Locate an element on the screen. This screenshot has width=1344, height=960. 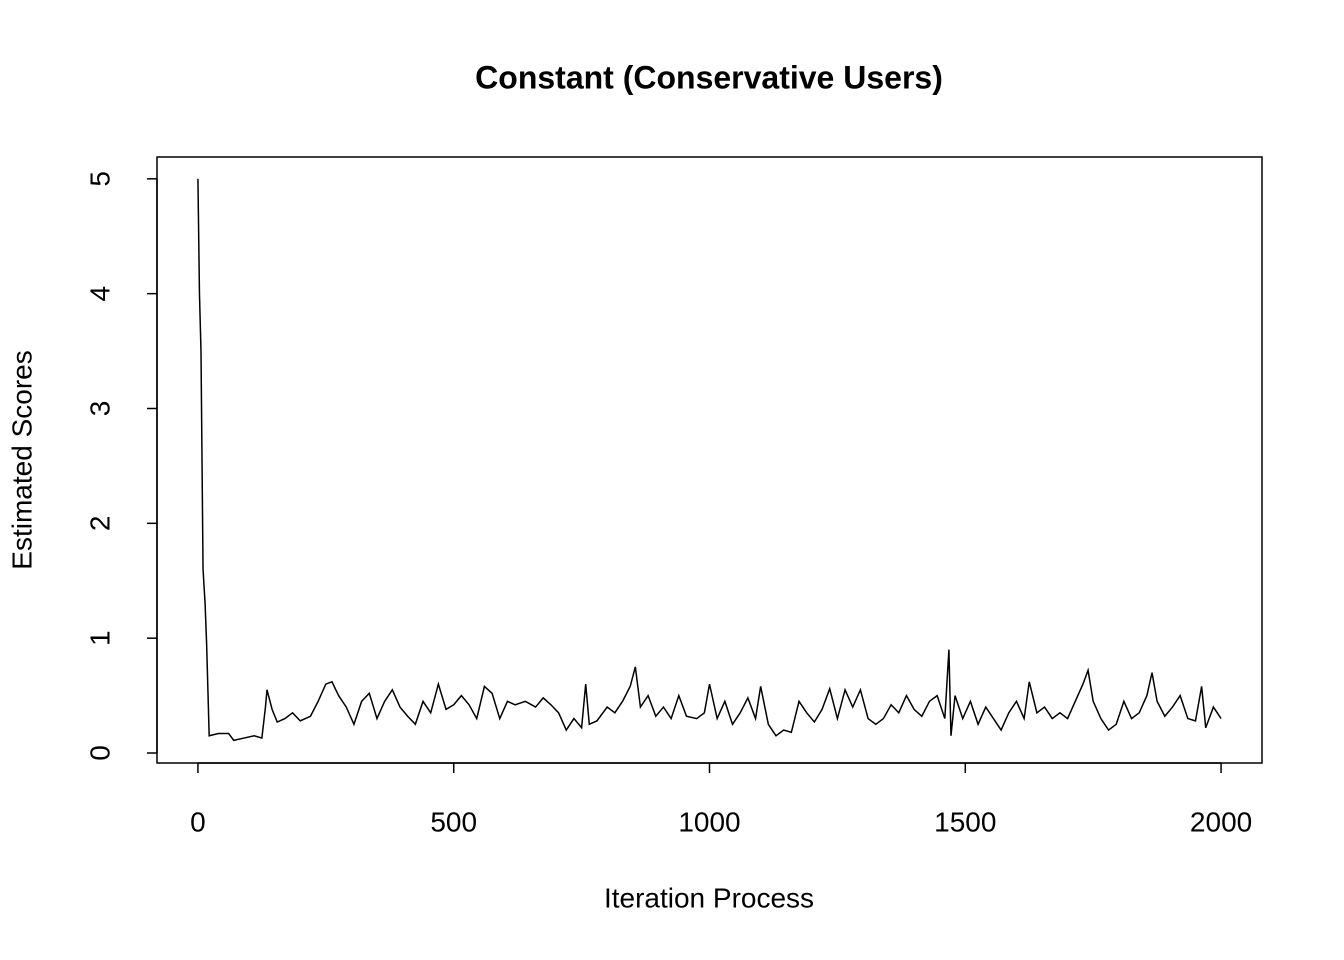
y-axis-label: Estimated Scores is located at coordinates (21, 459).